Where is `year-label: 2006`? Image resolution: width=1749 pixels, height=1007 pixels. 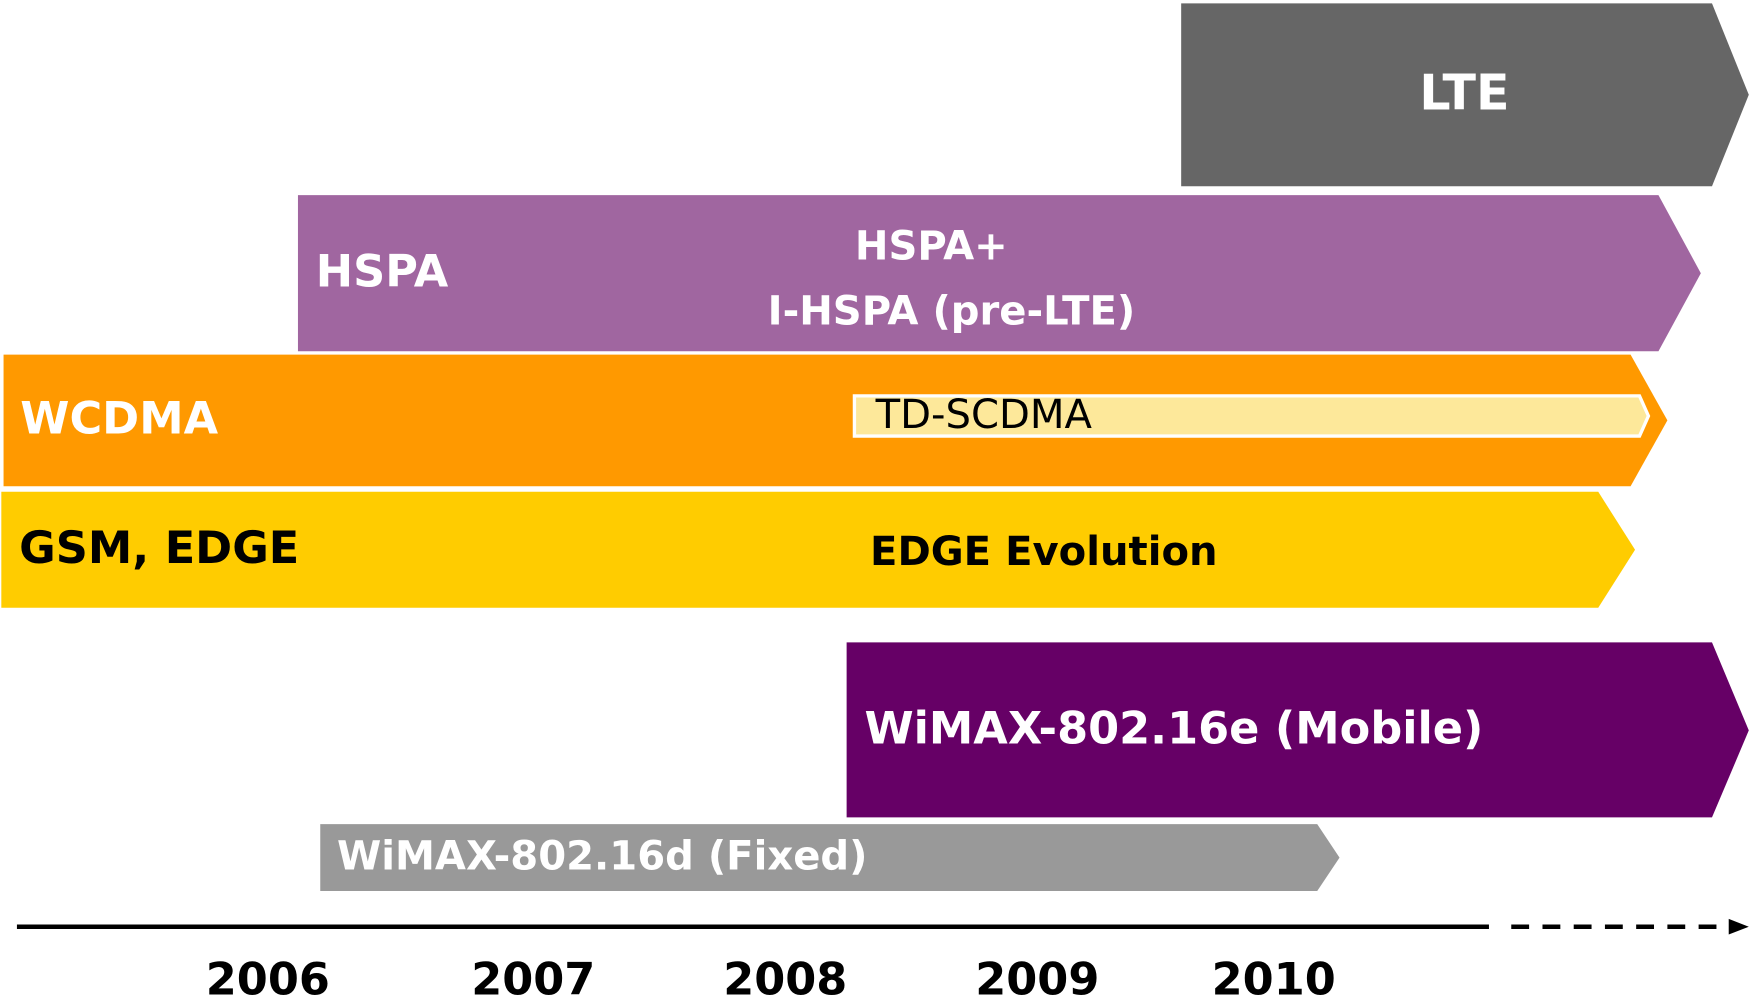
year-label: 2006 is located at coordinates (268, 979).